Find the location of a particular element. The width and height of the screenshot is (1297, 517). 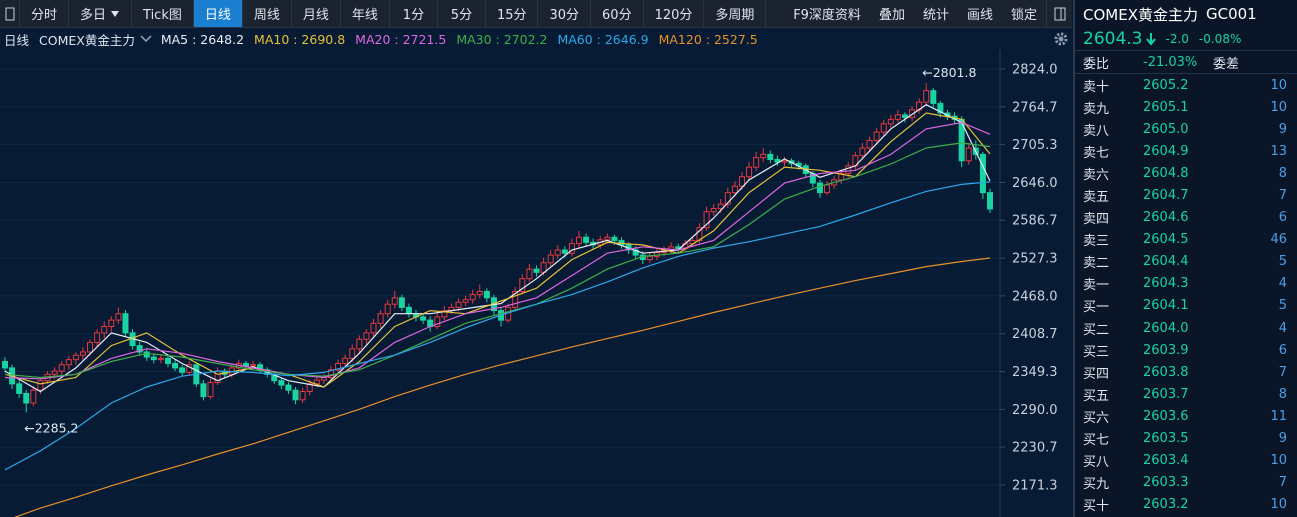

quote-name: COMEX黄金主力 is located at coordinates (1140, 14).